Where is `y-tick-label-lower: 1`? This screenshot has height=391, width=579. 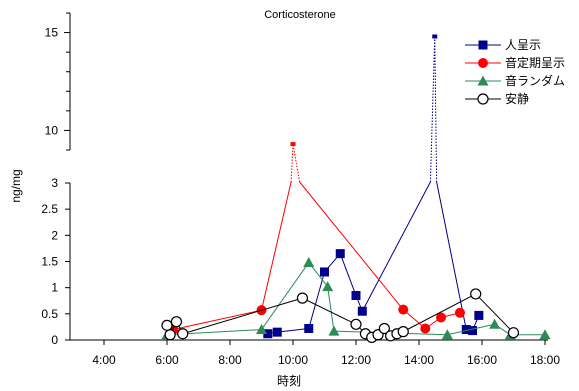 y-tick-label-lower: 1 is located at coordinates (54, 288).